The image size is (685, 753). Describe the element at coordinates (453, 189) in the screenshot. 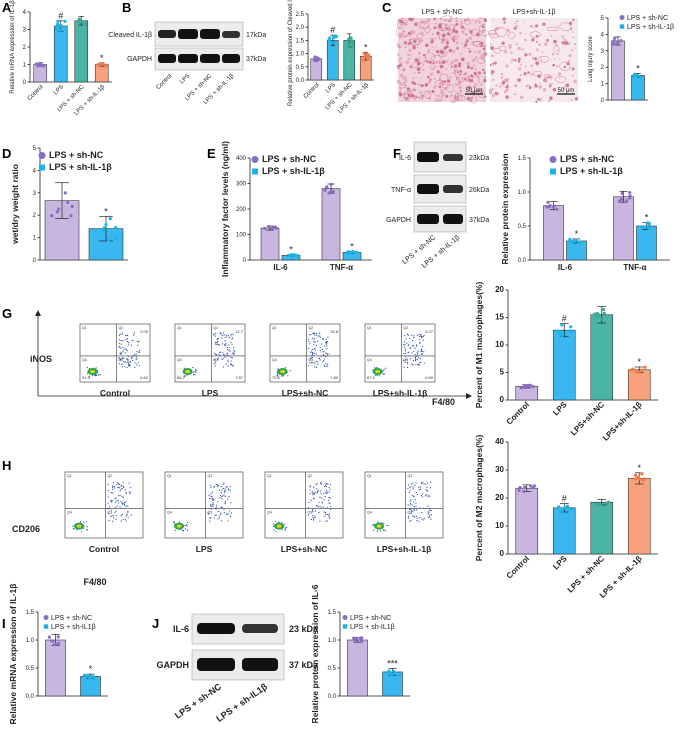

I see `band` at that location.